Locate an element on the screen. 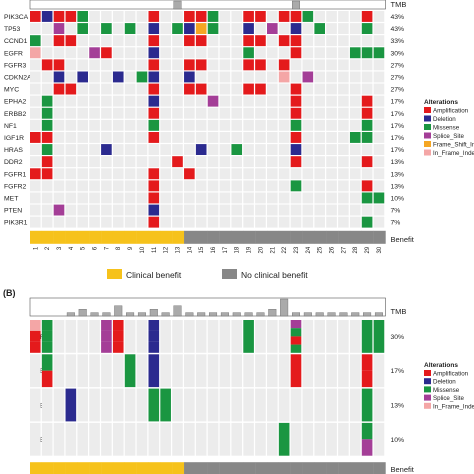 The image size is (474, 474). gene-label: EGFR is located at coordinates (13, 53).